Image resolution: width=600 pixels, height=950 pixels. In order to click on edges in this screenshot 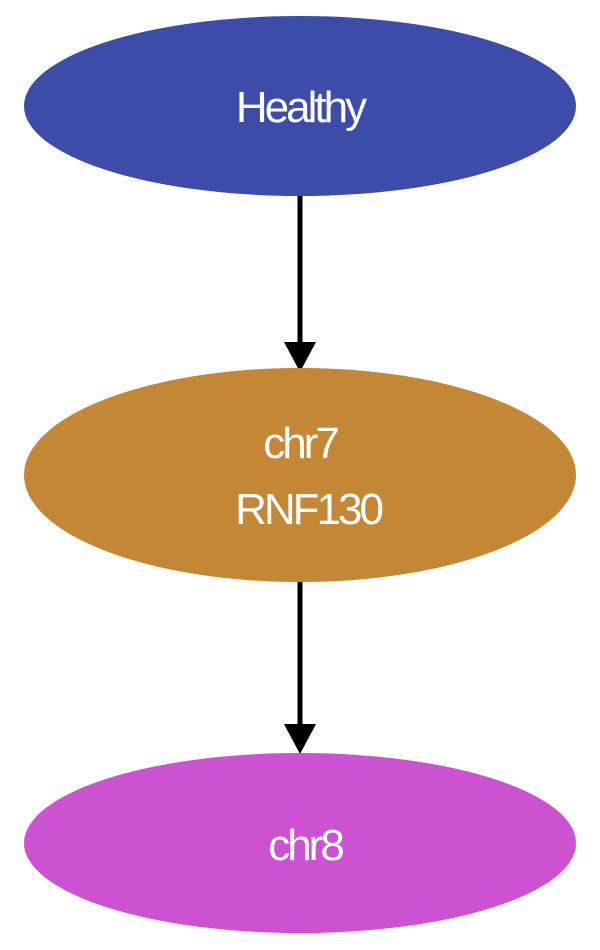, I will do `click(300, 475)`.